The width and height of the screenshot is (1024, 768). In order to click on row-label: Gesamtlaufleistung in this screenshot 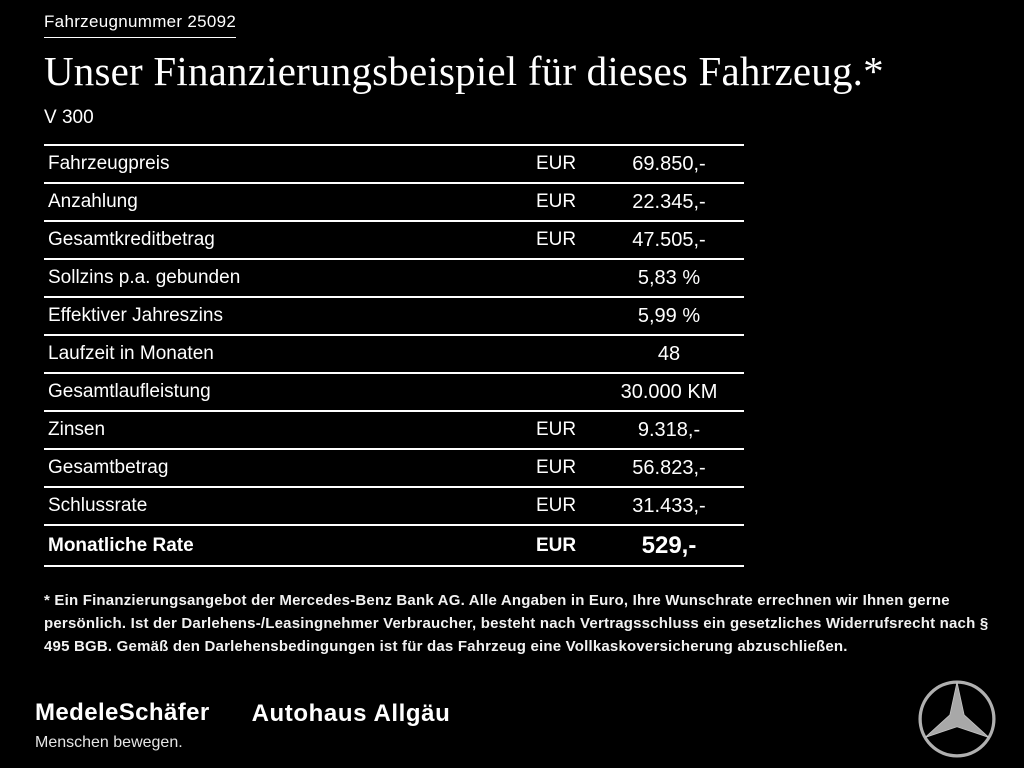, I will do `click(129, 391)`.